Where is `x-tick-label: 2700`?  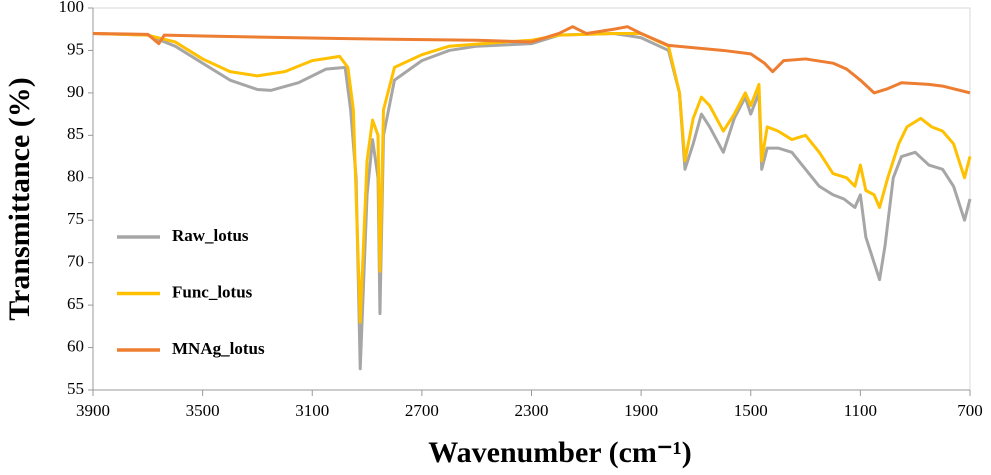
x-tick-label: 2700 is located at coordinates (422, 410).